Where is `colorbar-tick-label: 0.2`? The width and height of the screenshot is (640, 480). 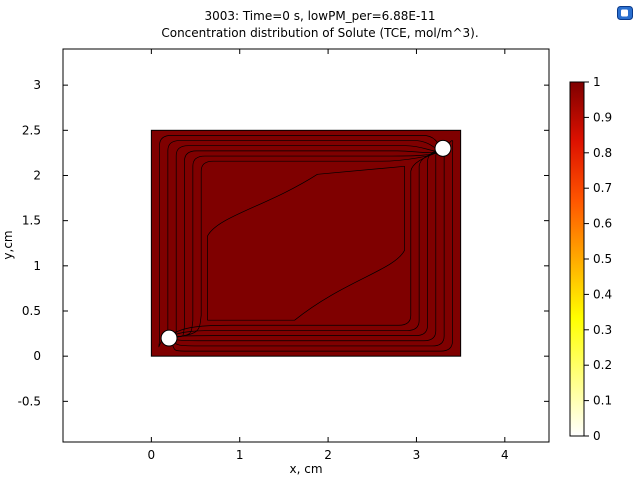 colorbar-tick-label: 0.2 is located at coordinates (602, 365).